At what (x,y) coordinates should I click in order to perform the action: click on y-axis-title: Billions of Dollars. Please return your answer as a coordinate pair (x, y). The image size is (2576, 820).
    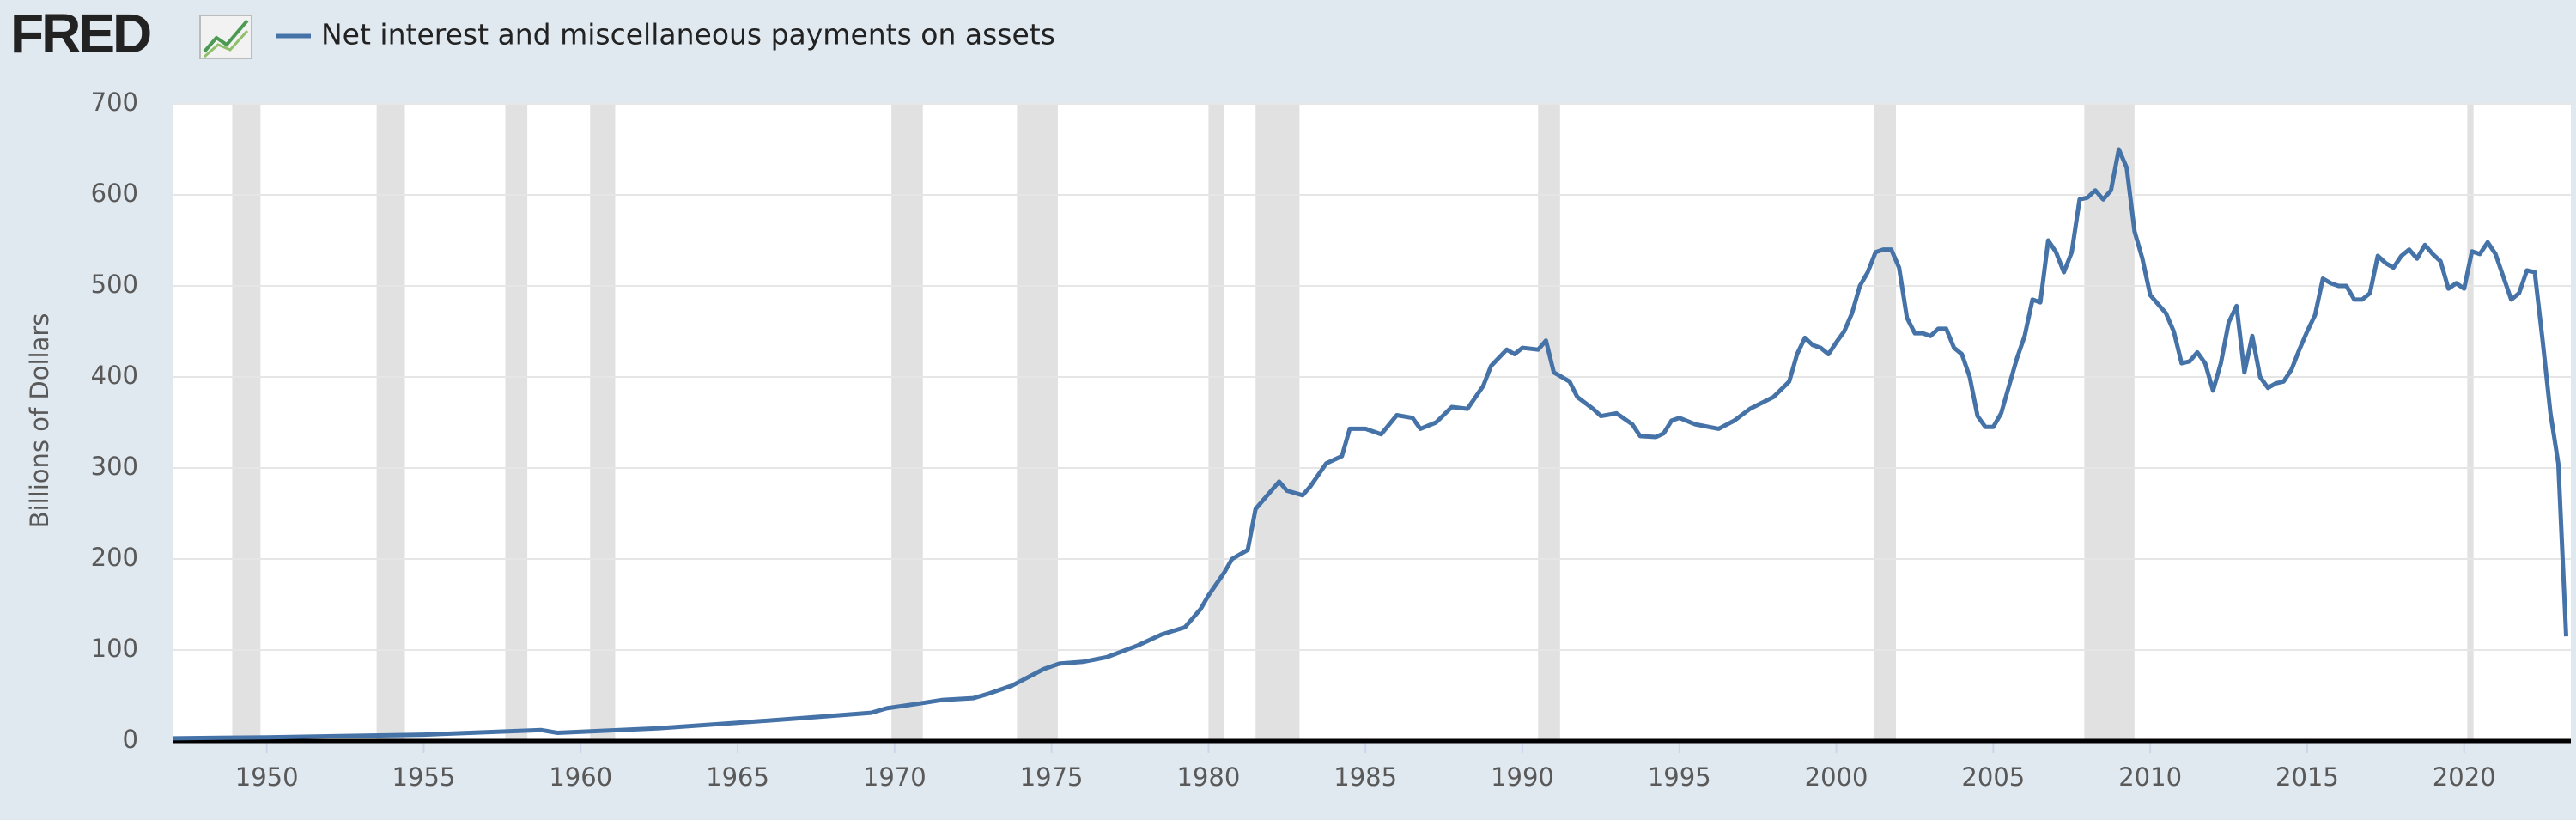
    Looking at the image, I should click on (40, 421).